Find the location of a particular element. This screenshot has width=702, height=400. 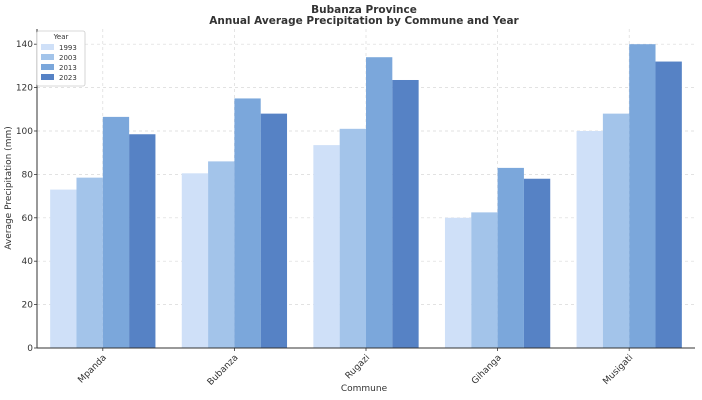

x-tick-label-gihanga: Gihanga is located at coordinates (487, 370).